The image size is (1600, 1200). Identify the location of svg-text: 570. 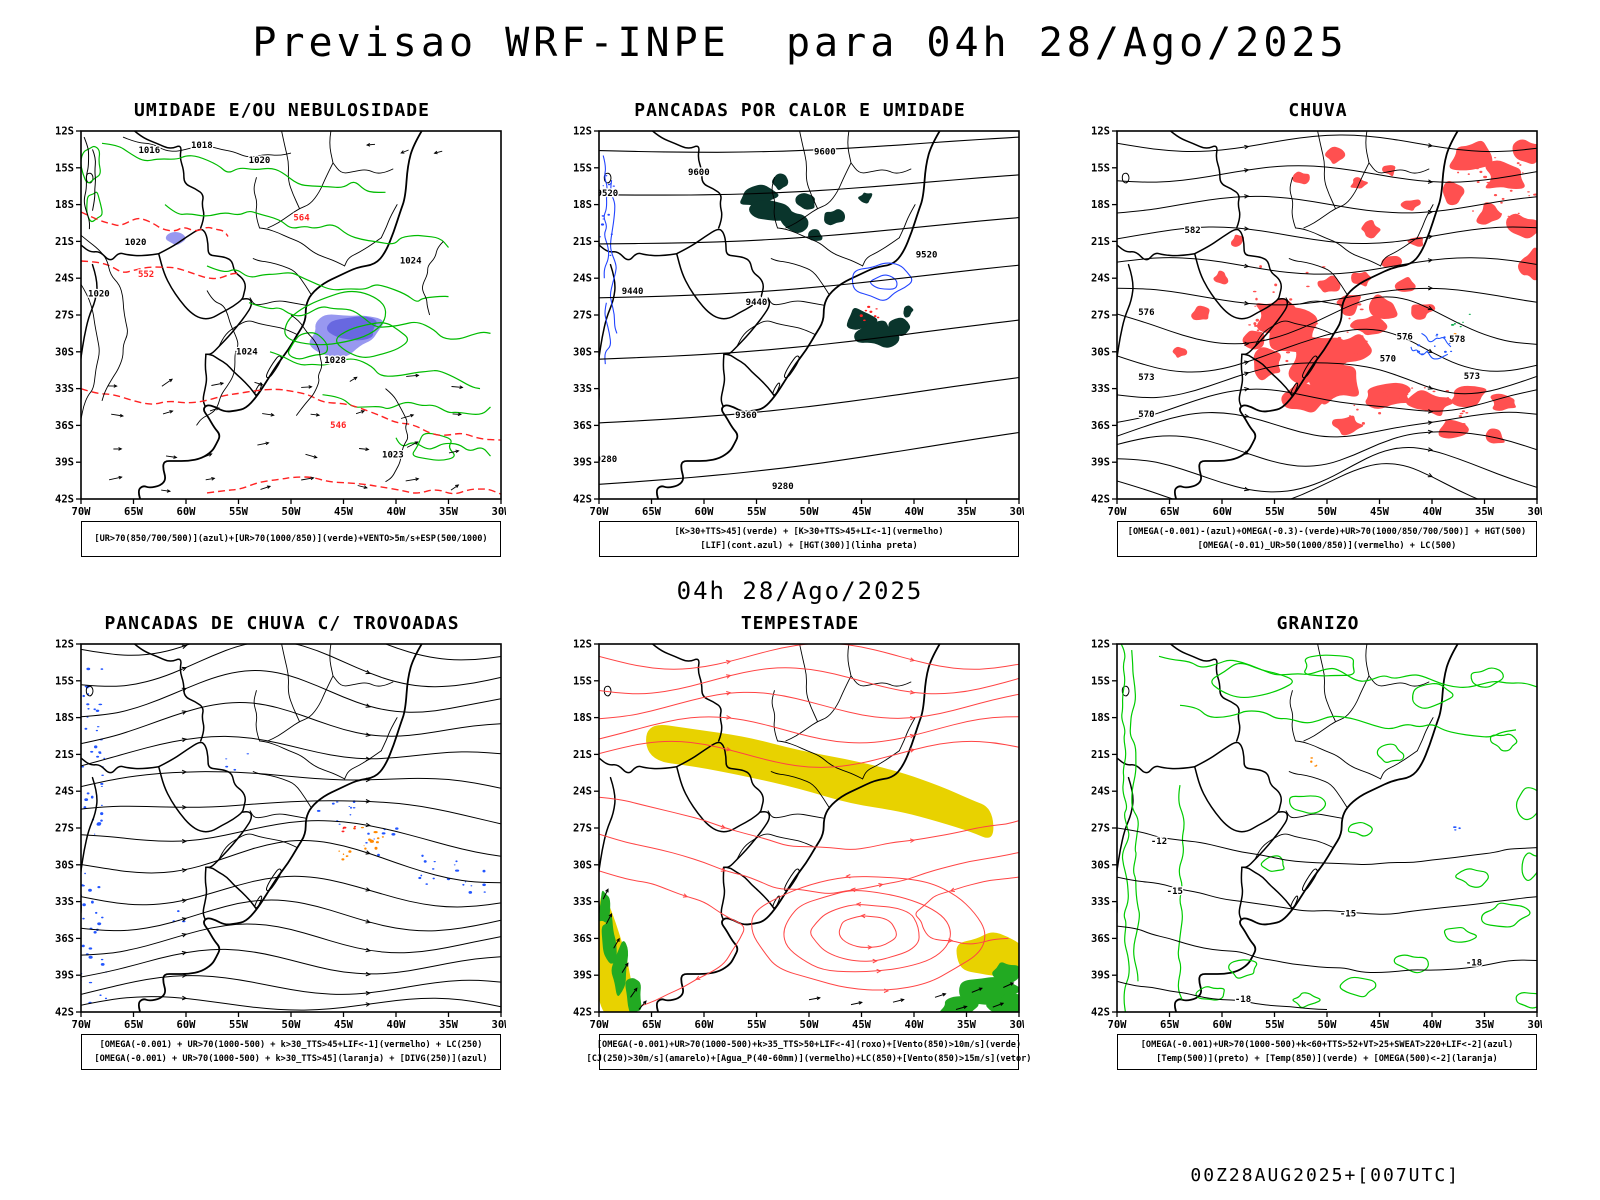
(1146, 415).